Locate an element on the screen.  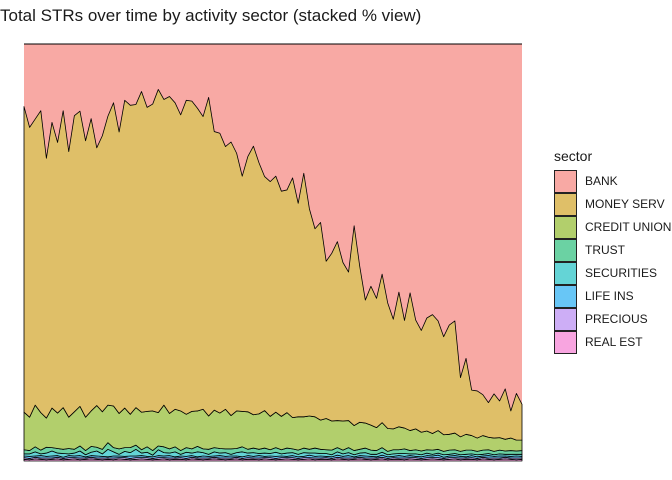
legend-item-money-serv: MONEY SERV is located at coordinates (609, 204).